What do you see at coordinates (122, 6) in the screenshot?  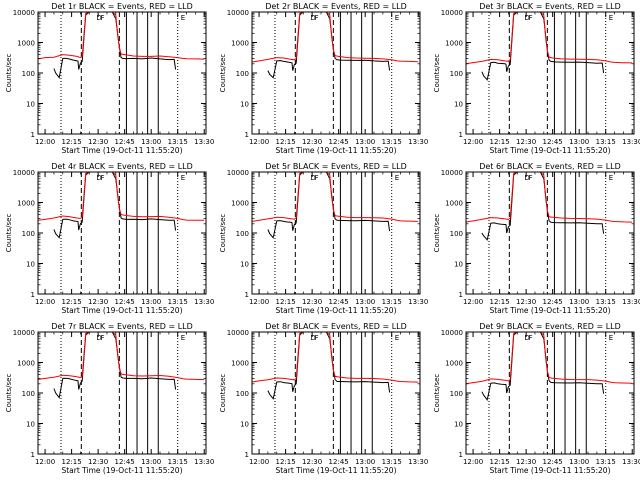 I see `panel-title: Det 1r BLACK = Events, RED = LLD` at bounding box center [122, 6].